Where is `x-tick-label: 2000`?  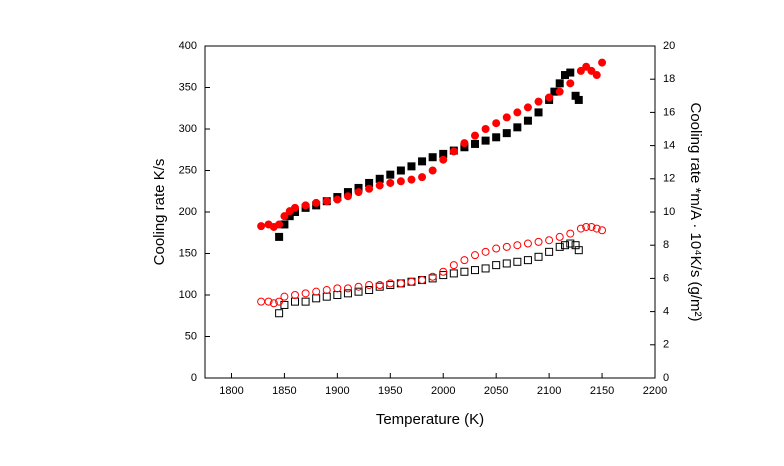 x-tick-label: 2000 is located at coordinates (443, 391).